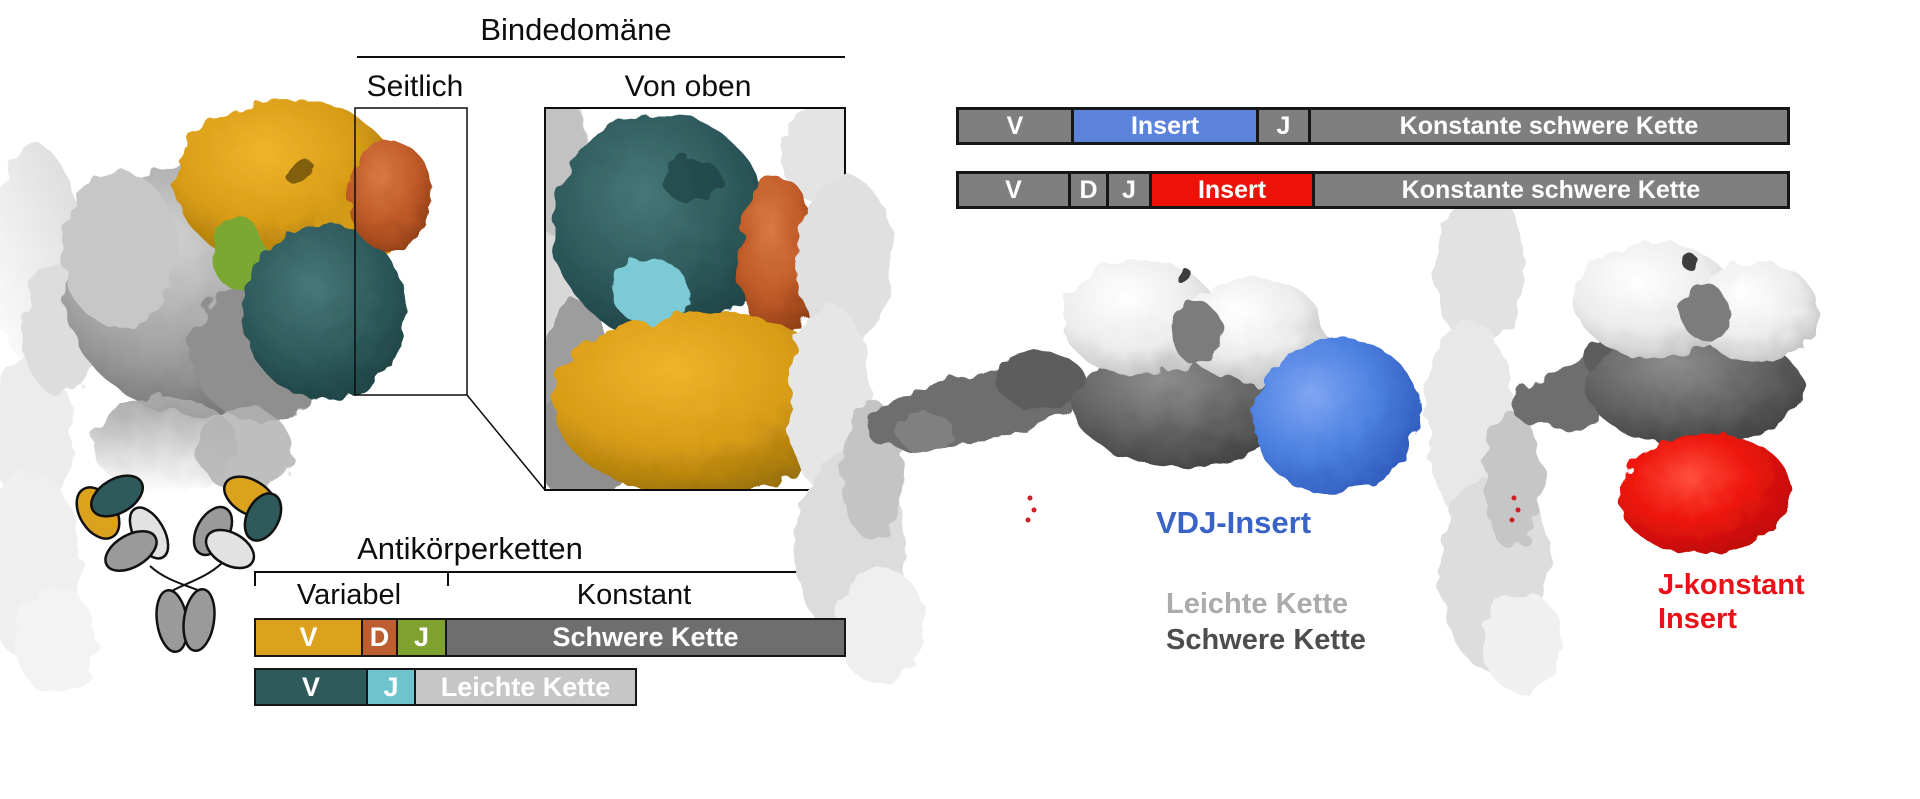 The image size is (1920, 799). Describe the element at coordinates (415, 86) in the screenshot. I see `side-view-label: Seitlich` at that location.